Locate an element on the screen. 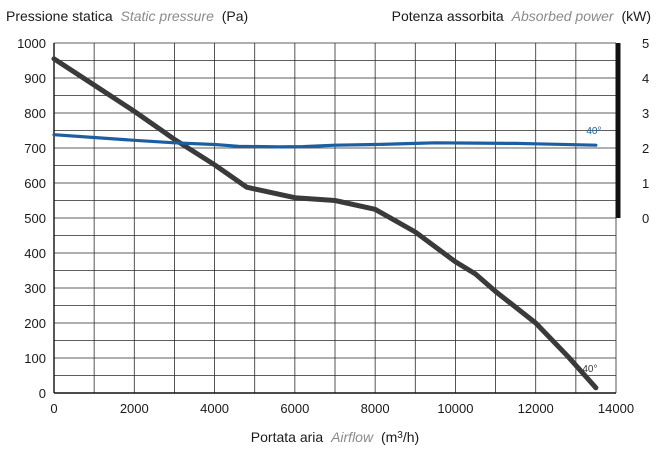  x-tick-label: 14000 is located at coordinates (616, 408).